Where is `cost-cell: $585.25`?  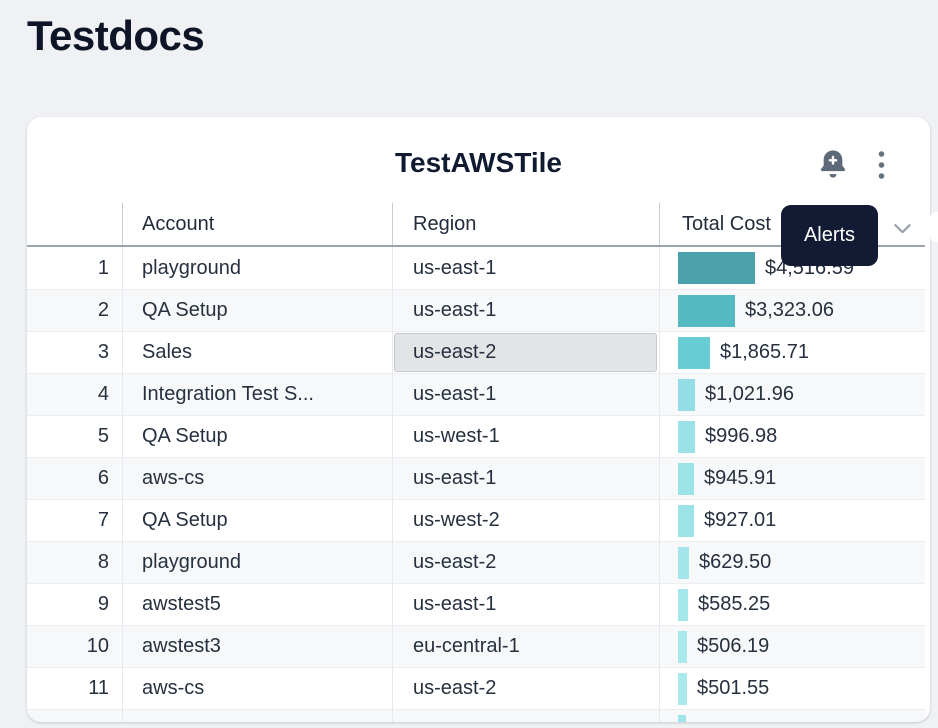
cost-cell: $585.25 is located at coordinates (792, 604).